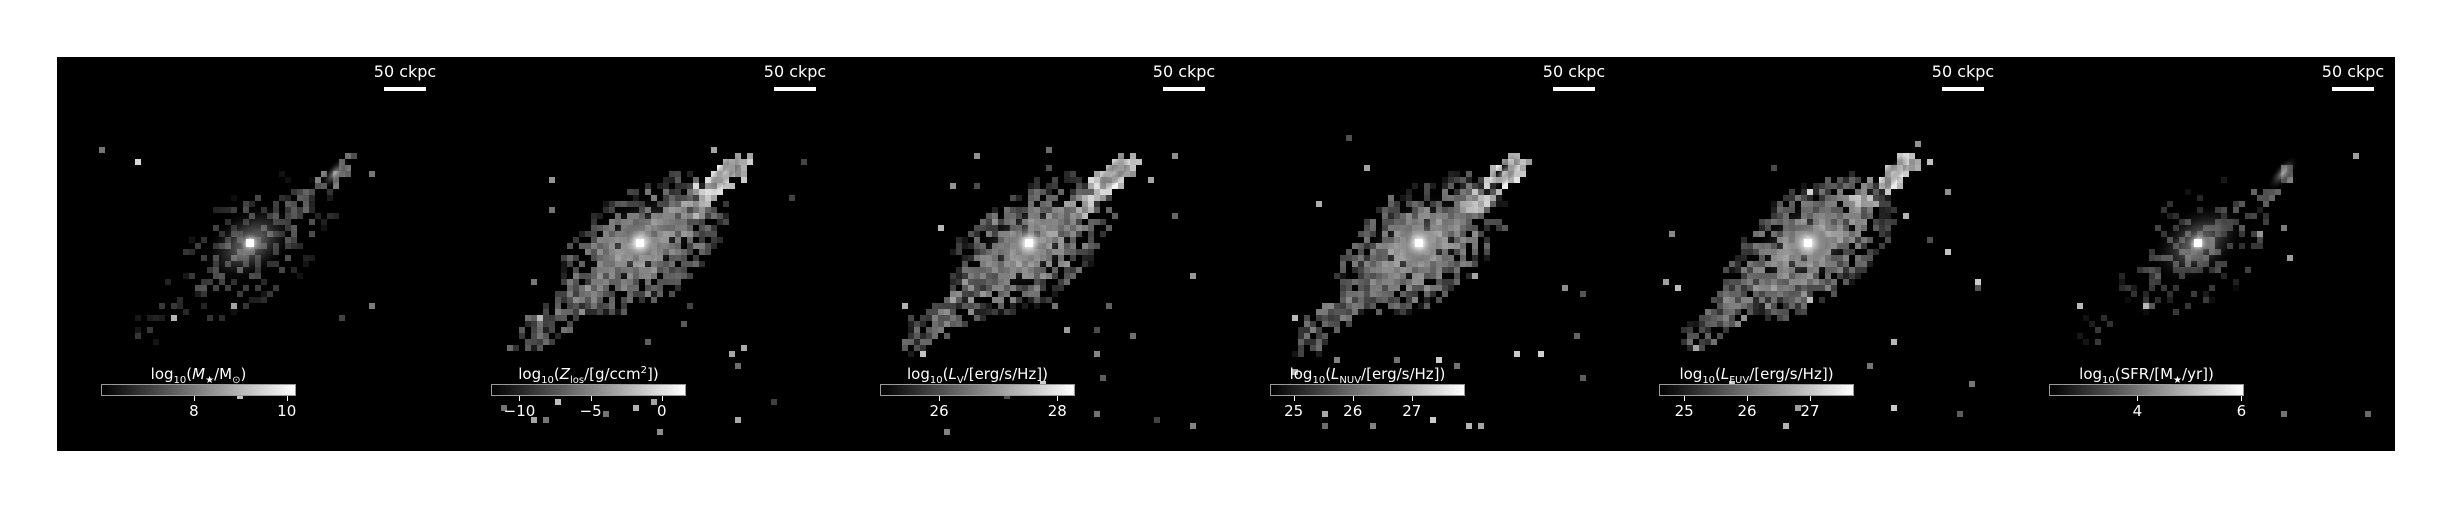  Describe the element at coordinates (960, 380) in the screenshot. I see `colorbar-title-quantity-sub: V` at that location.